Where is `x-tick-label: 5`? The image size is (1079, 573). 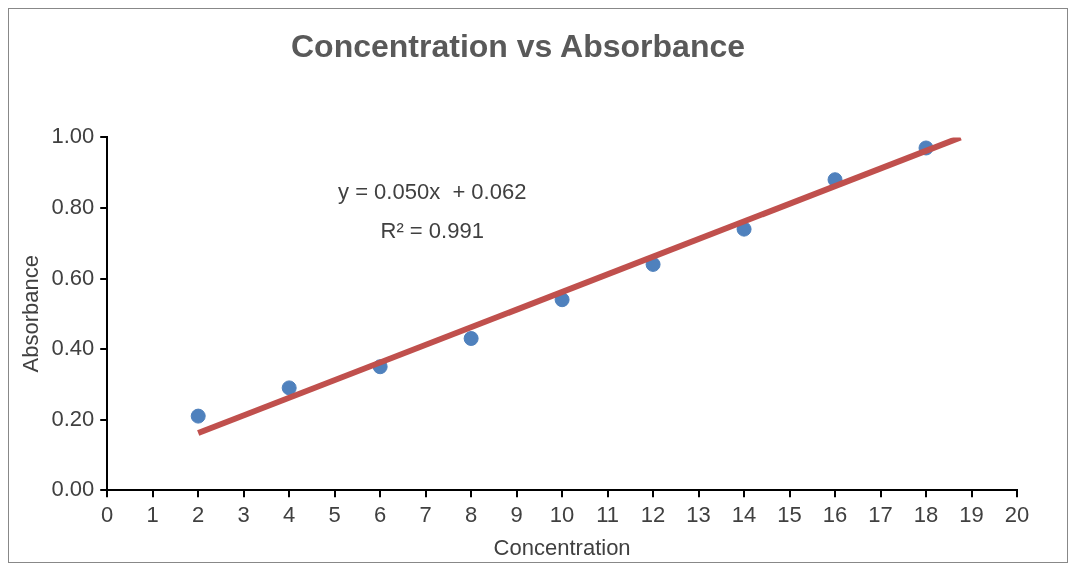
x-tick-label: 5 is located at coordinates (334, 515).